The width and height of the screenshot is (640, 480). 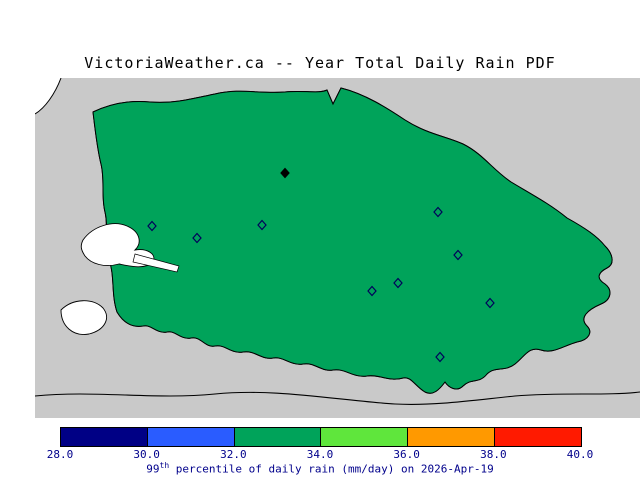 What do you see at coordinates (337, 398) in the screenshot?
I see `south-coastline` at bounding box center [337, 398].